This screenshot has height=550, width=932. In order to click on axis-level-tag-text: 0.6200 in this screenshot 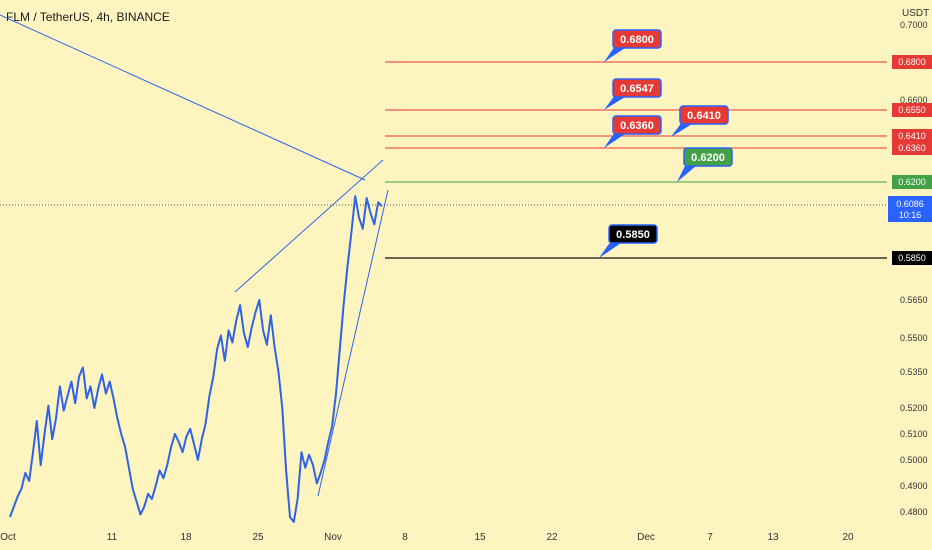, I will do `click(912, 182)`.